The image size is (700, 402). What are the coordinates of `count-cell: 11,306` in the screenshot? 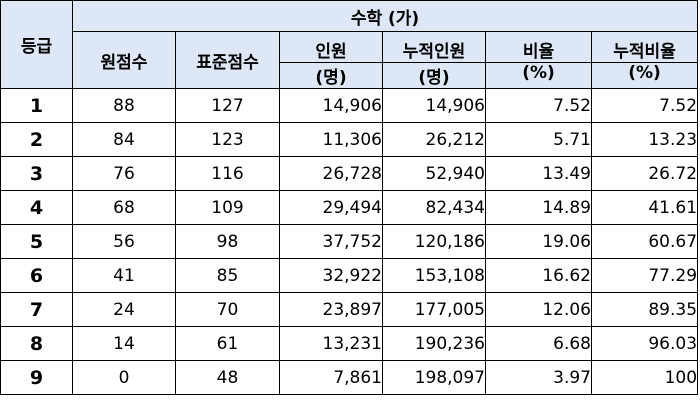 It's located at (331, 139).